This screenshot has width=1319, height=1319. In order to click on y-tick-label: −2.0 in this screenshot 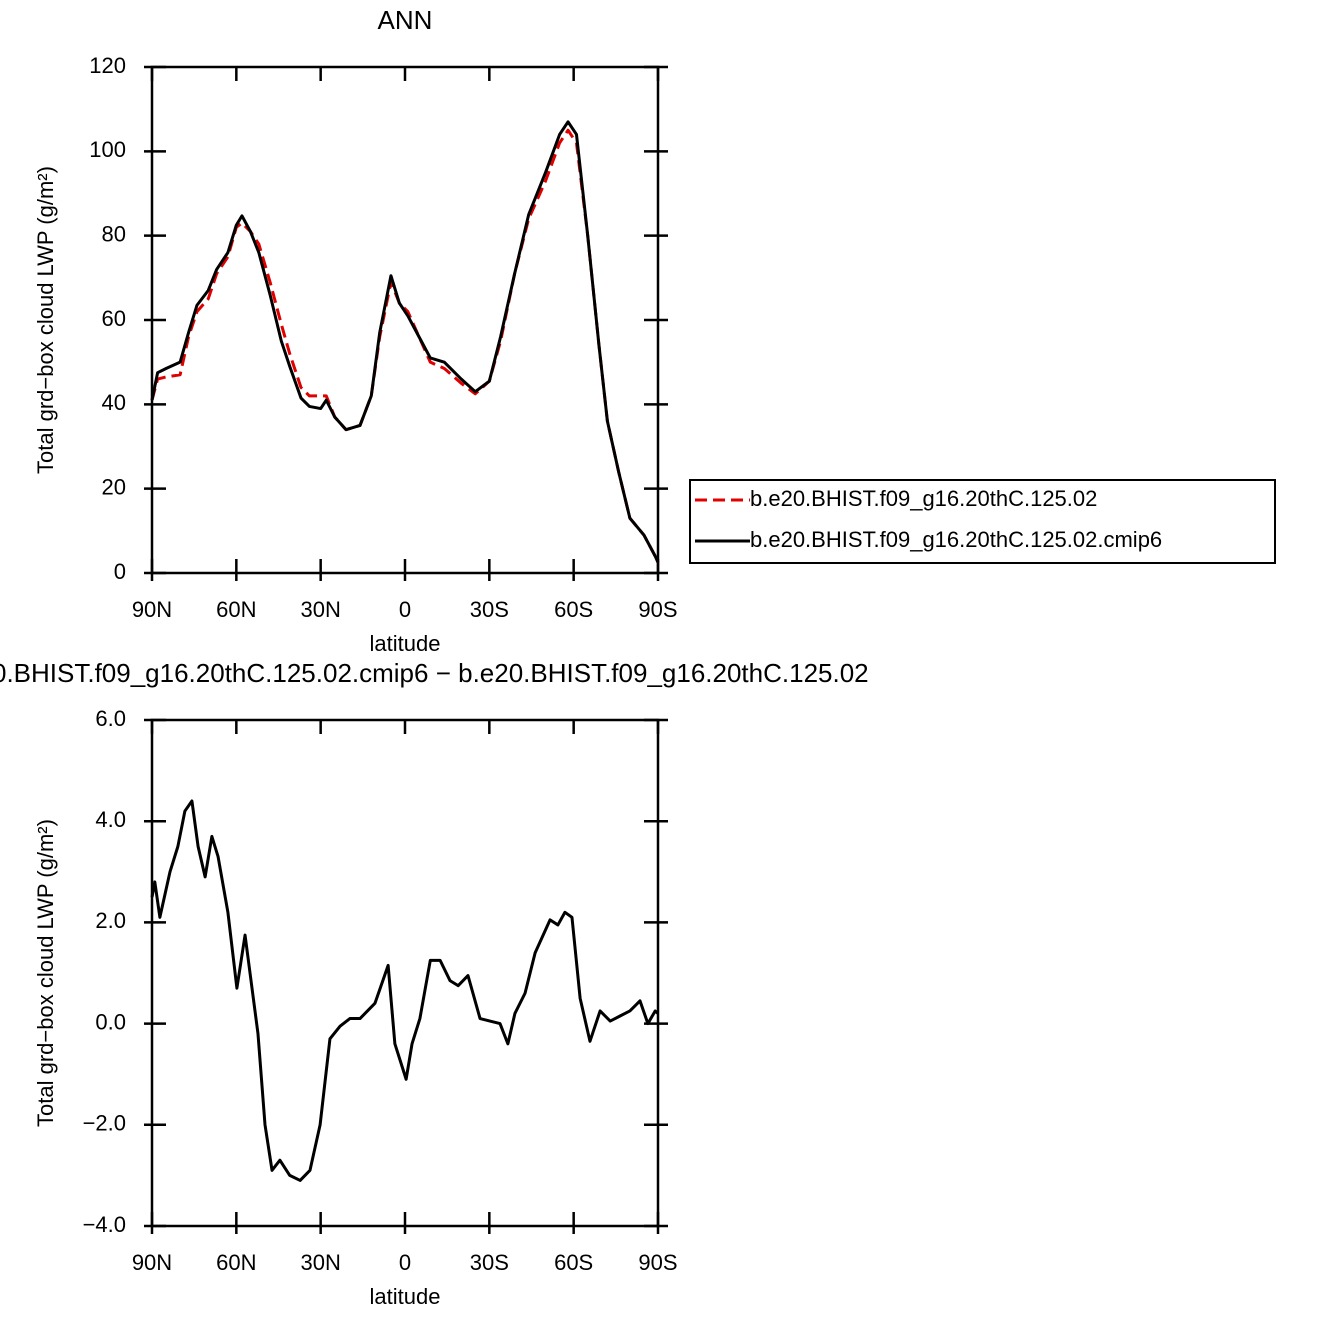, I will do `click(104, 1123)`.